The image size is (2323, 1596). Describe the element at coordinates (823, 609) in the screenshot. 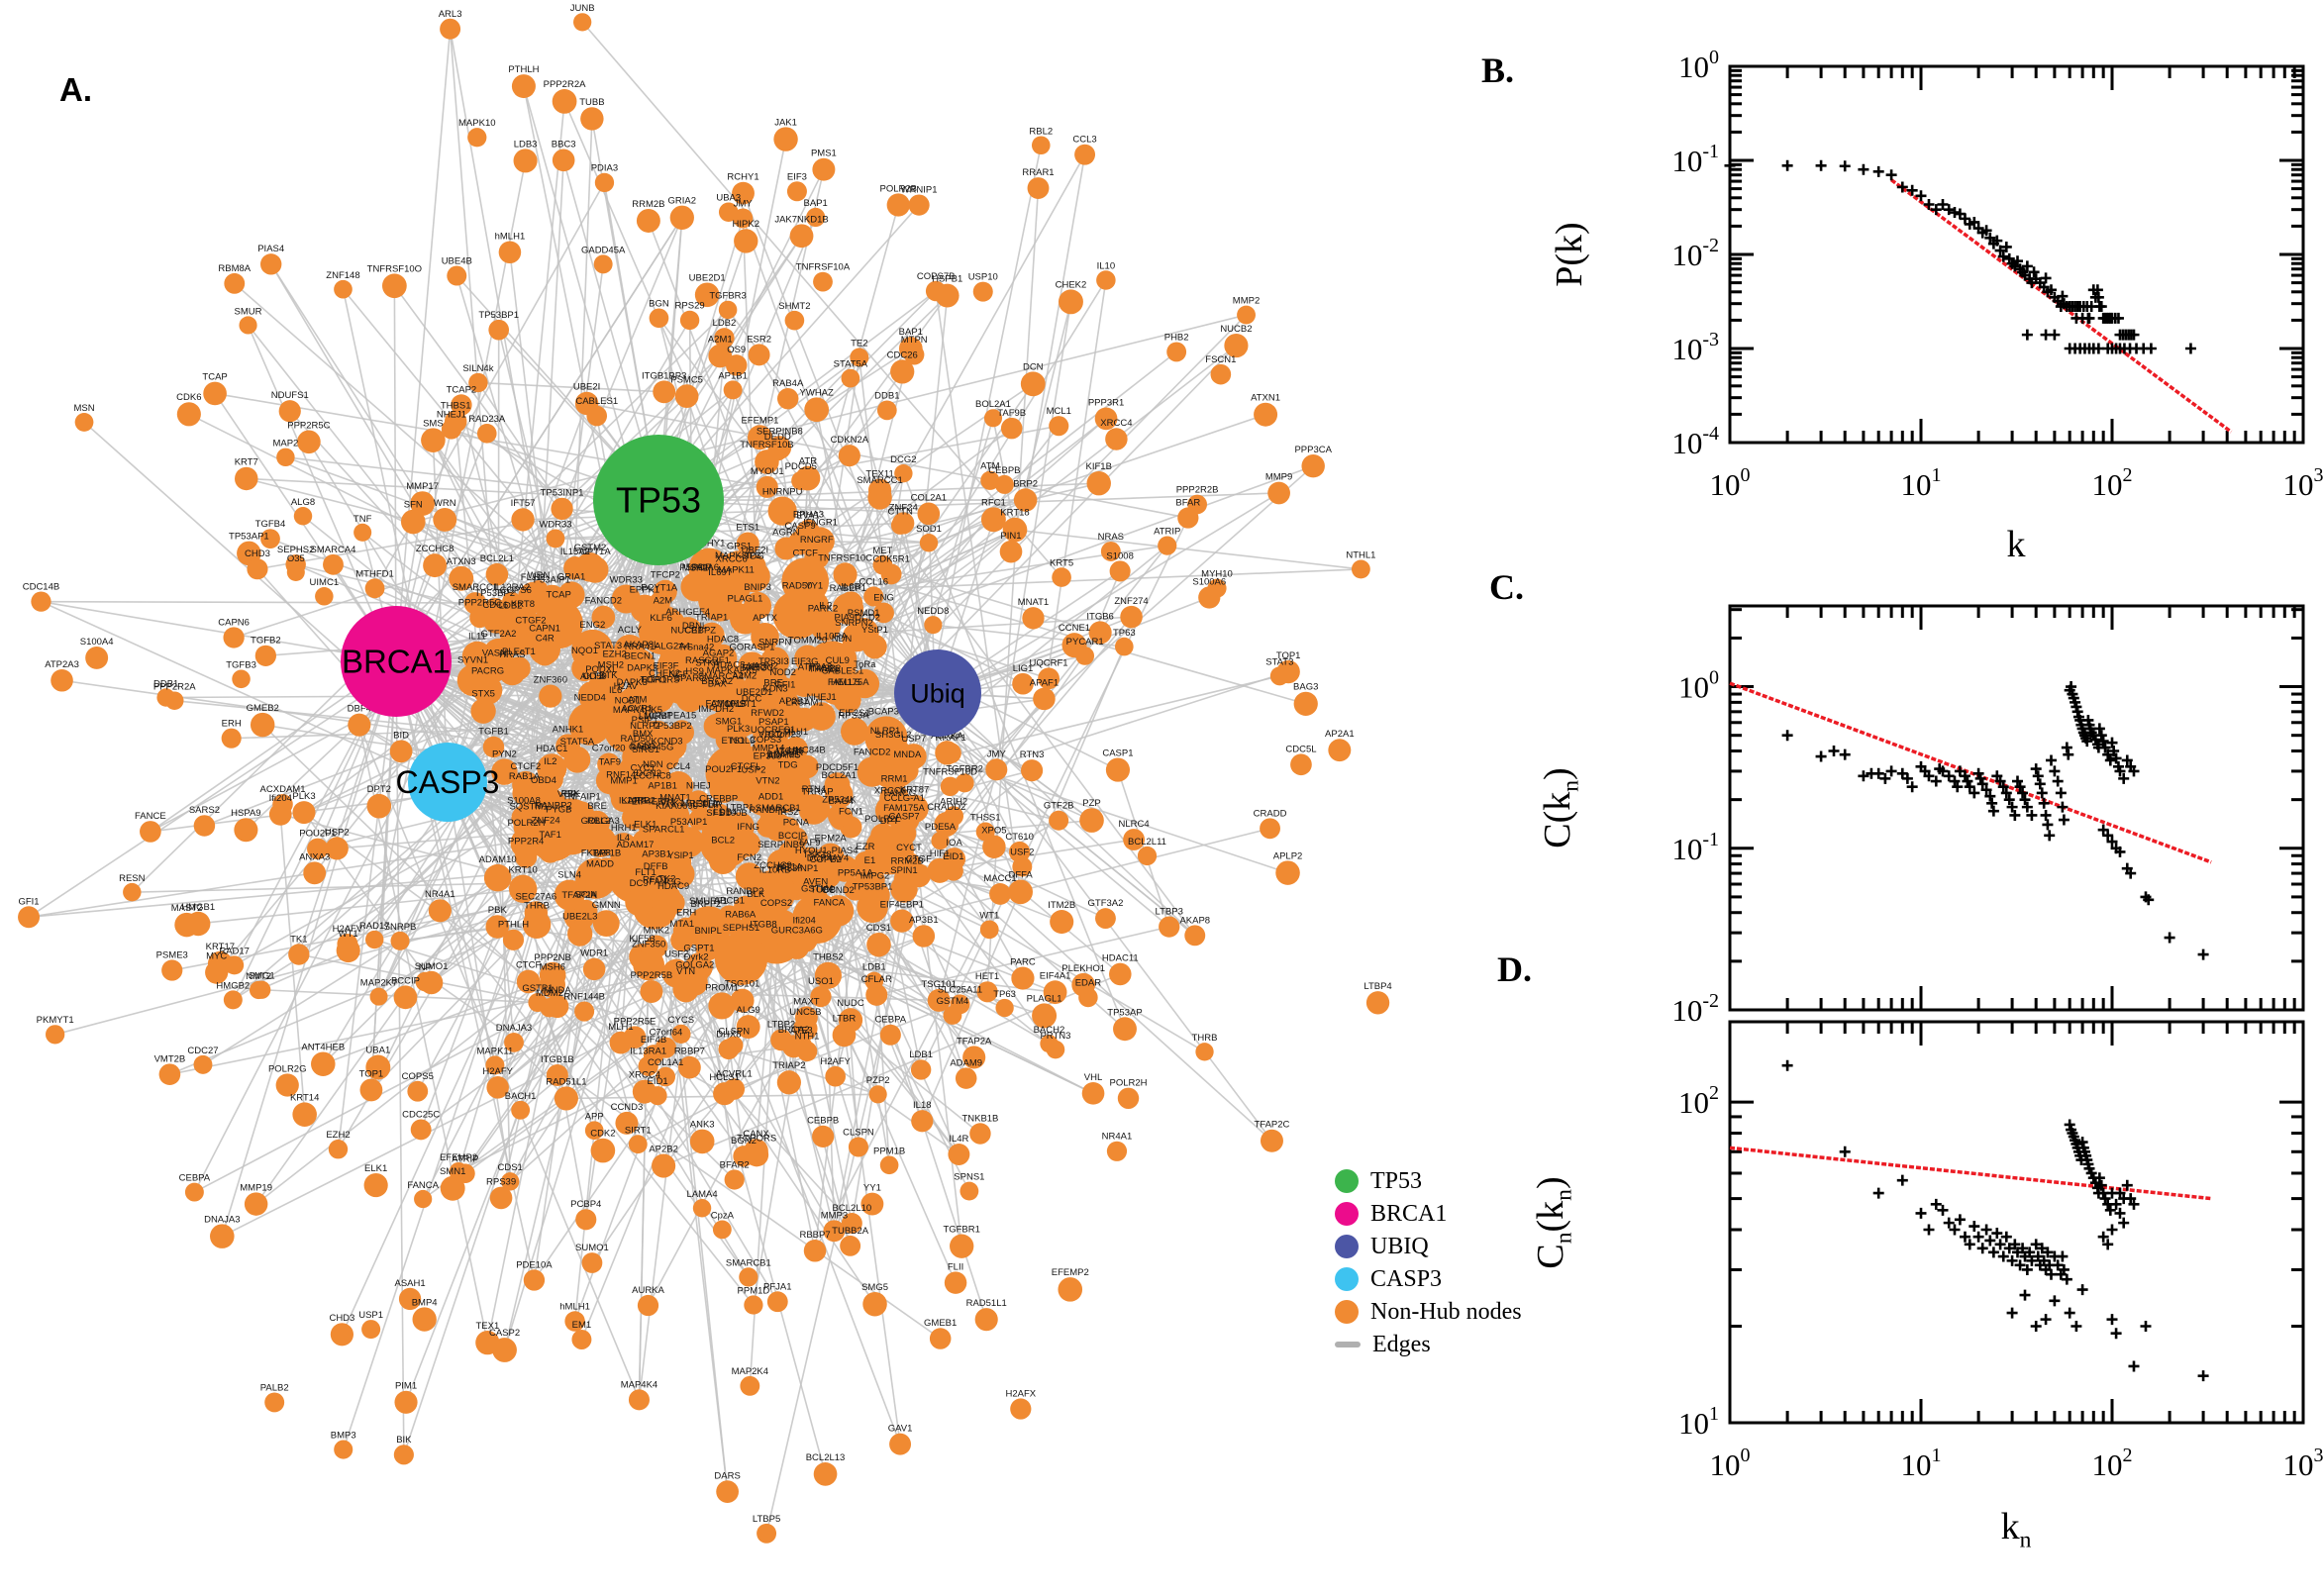

I see `node-label: PARK2` at that location.